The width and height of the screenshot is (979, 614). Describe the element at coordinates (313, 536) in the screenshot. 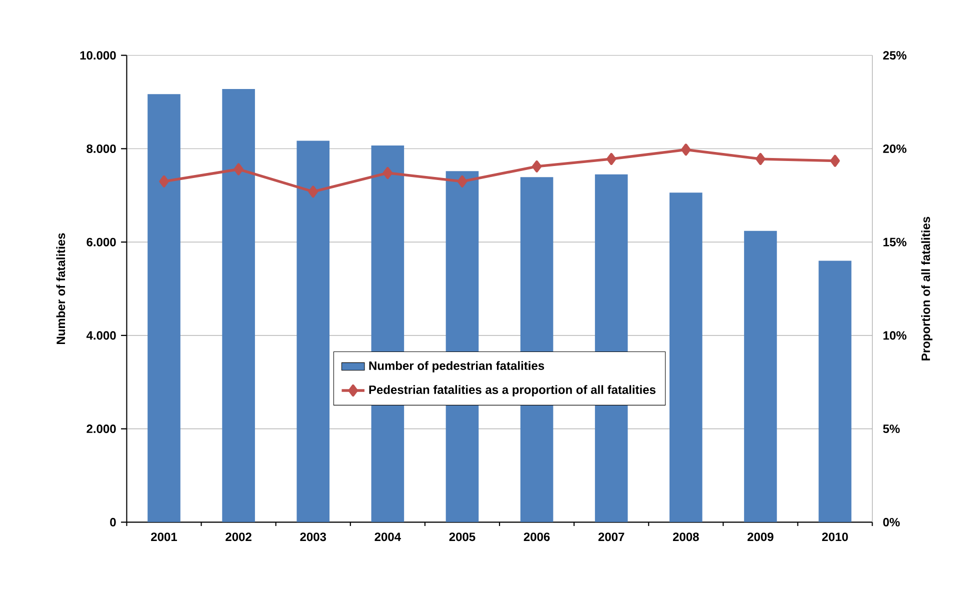

I see `x-tick-label: 2003` at that location.